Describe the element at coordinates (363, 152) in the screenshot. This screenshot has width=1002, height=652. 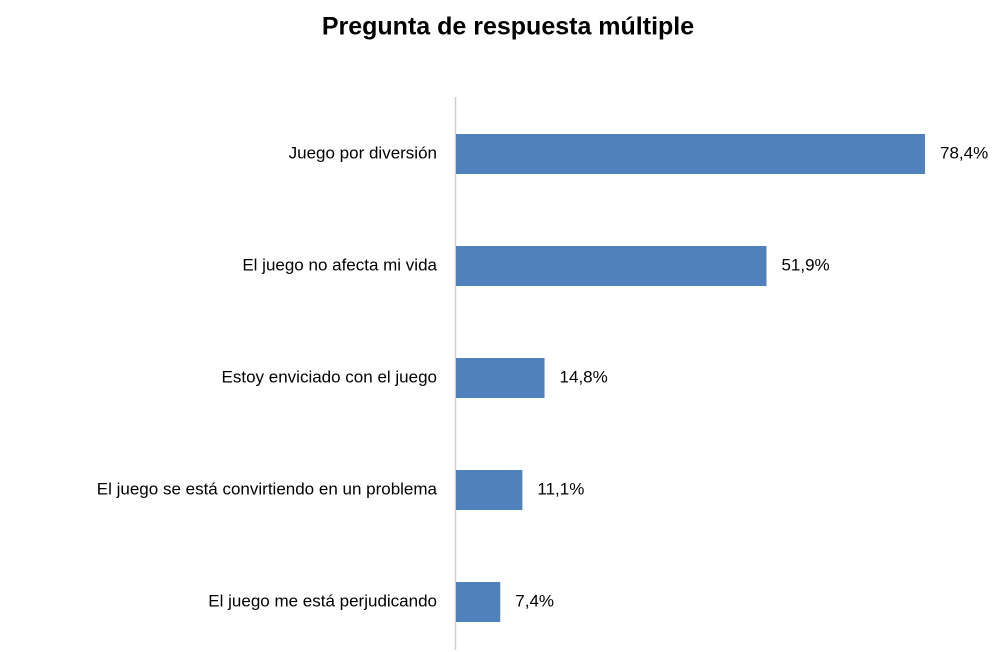
I see `category-label: Juego por diversión` at that location.